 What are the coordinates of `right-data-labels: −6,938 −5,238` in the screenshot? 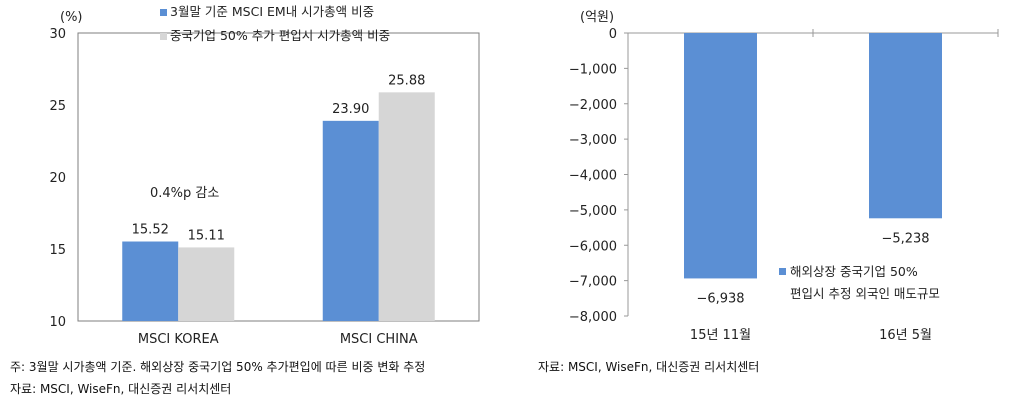 It's located at (812, 268).